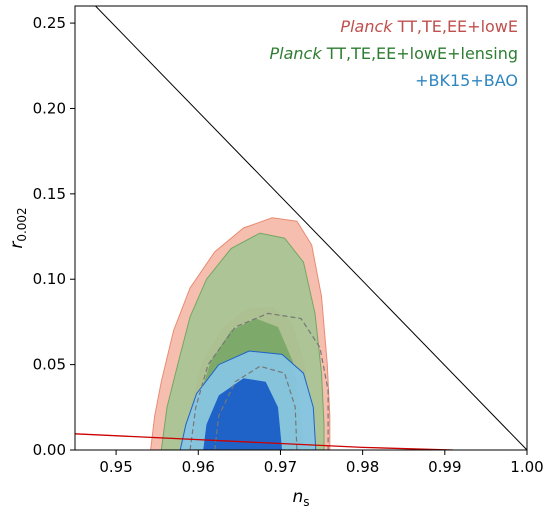  Describe the element at coordinates (49, 194) in the screenshot. I see `y-tick-label: 0.15` at that location.